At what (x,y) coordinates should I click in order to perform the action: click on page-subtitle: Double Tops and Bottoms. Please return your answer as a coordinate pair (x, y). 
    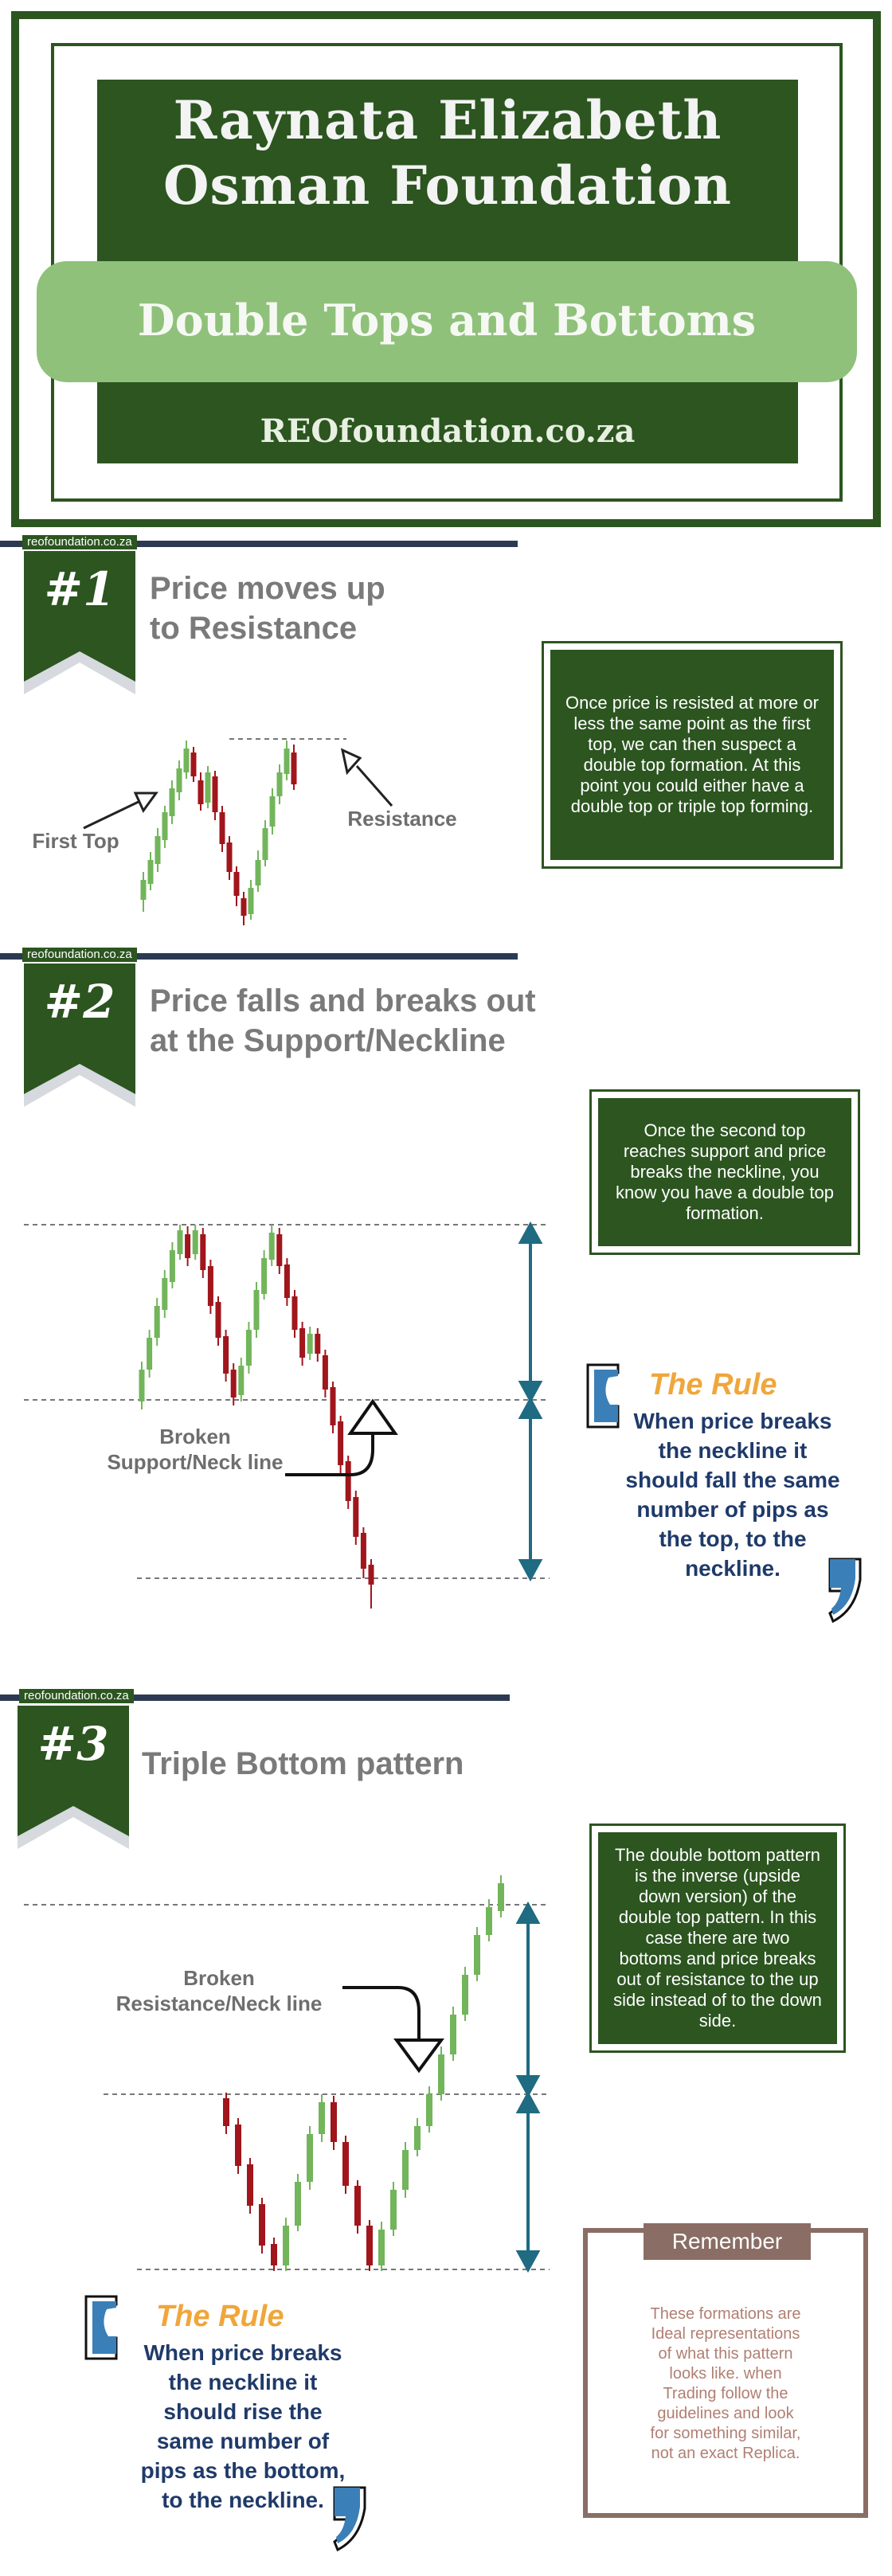
    Looking at the image, I should click on (447, 320).